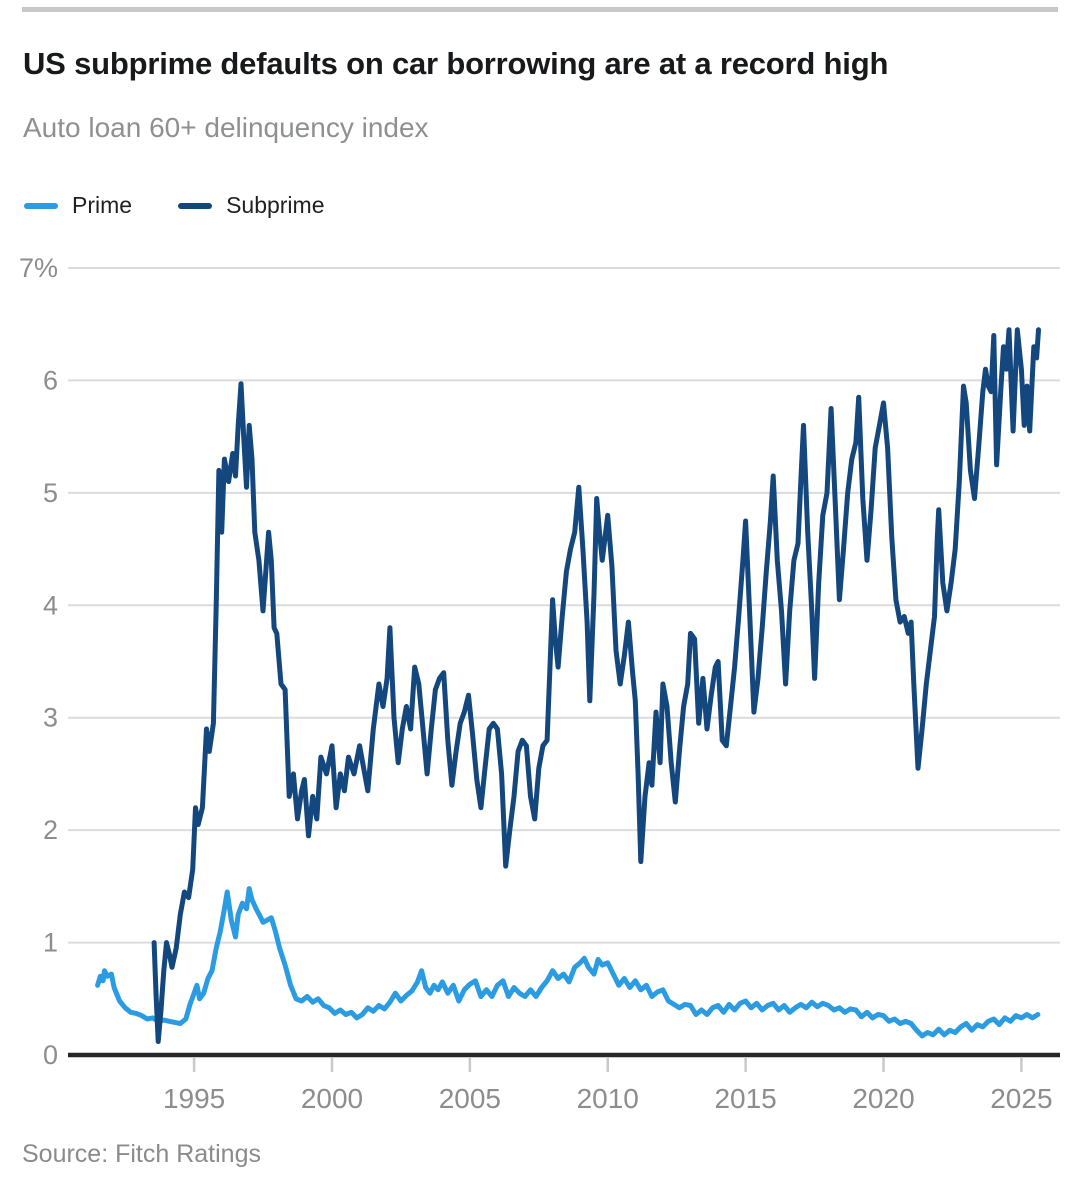  Describe the element at coordinates (38, 268) in the screenshot. I see `y-axis-label: 7%` at that location.